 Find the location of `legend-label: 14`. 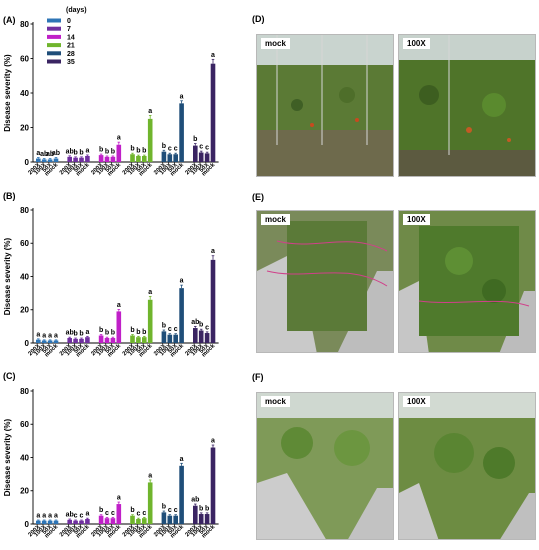

legend-label: 14 is located at coordinates (71, 37).